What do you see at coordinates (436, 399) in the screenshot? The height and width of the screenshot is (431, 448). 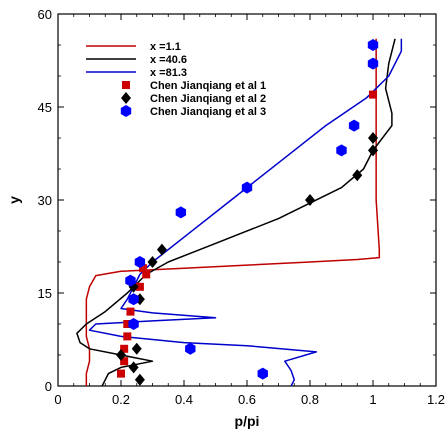 I see `x-tick-label: 1.2` at bounding box center [436, 399].